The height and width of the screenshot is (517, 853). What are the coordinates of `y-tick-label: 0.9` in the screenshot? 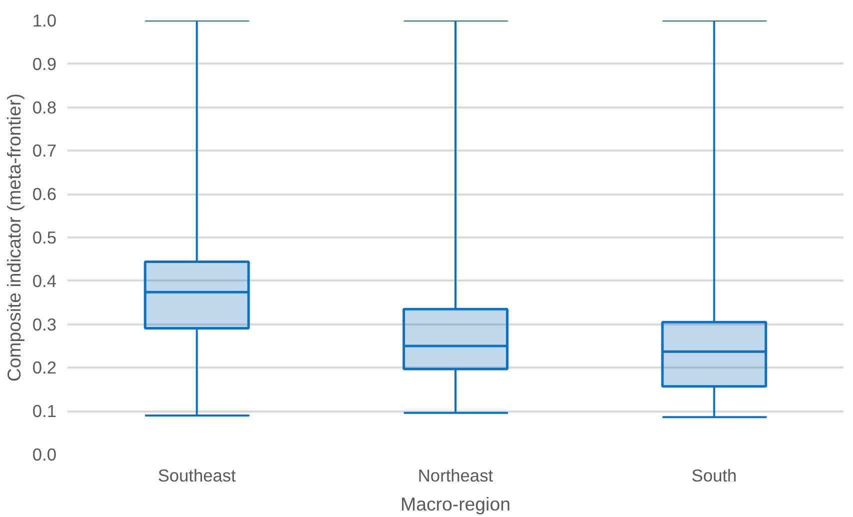 It's located at (44, 64).